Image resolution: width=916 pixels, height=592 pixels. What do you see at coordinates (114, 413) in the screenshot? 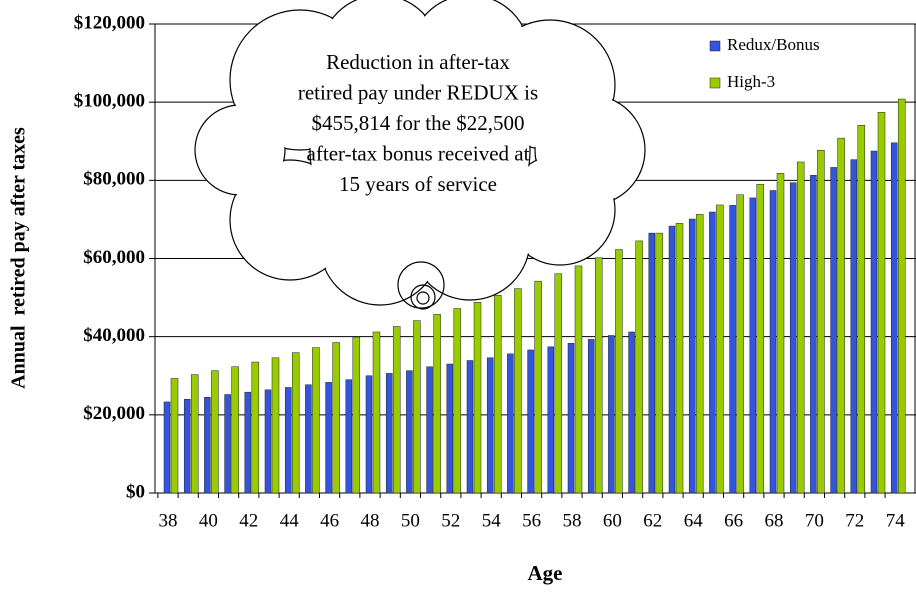
I see `y-tick-label: $20,000` at bounding box center [114, 413].